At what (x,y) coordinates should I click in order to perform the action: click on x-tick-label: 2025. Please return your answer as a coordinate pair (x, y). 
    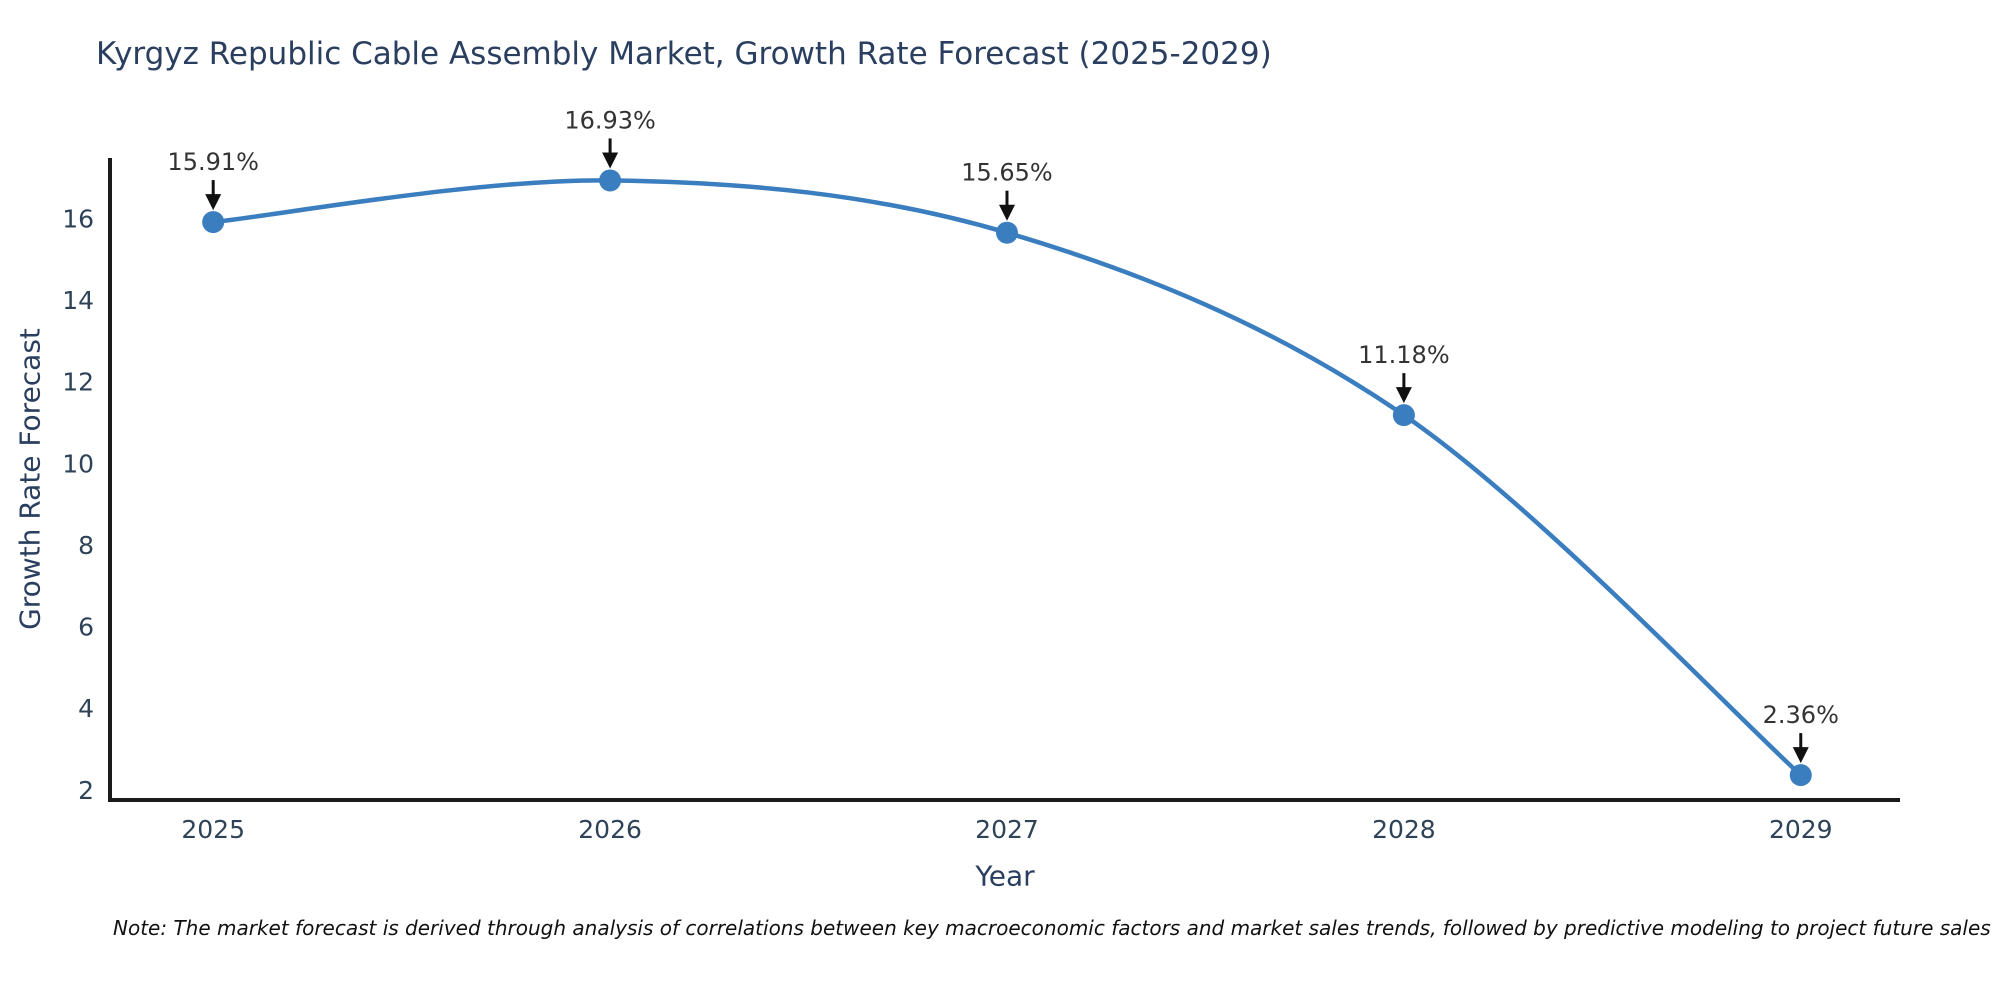
    Looking at the image, I should click on (213, 829).